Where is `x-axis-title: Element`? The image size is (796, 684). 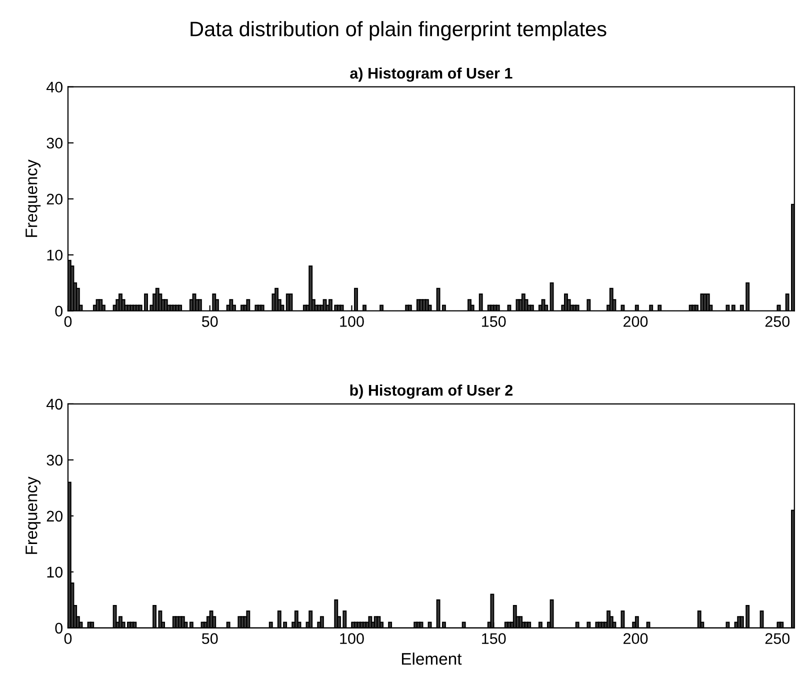 x-axis-title: Element is located at coordinates (432, 658).